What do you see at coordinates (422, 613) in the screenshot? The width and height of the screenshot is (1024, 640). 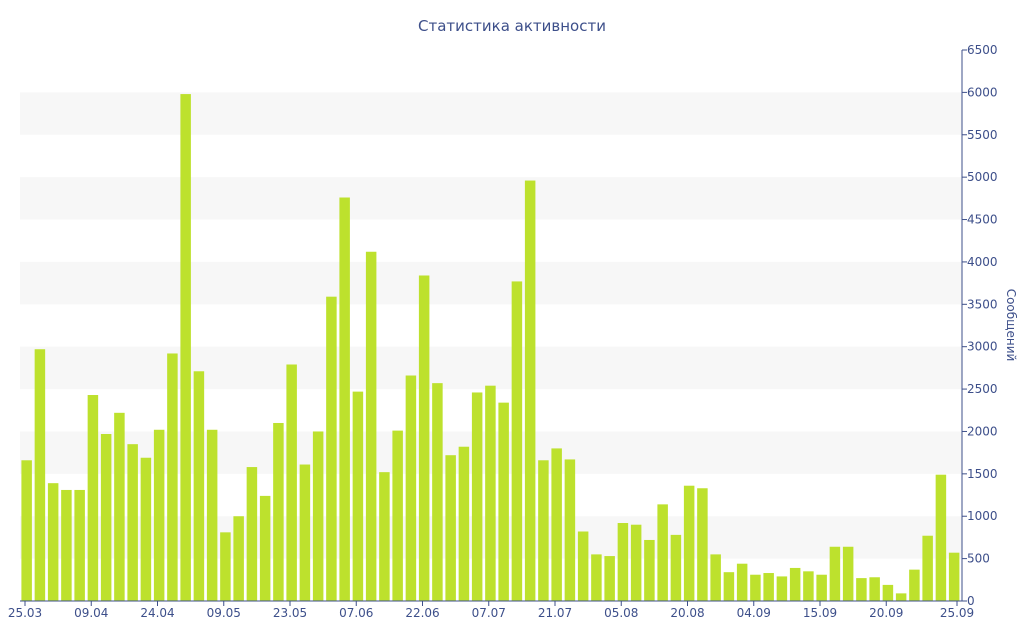 I see `x-tick-label: 22.06` at bounding box center [422, 613].